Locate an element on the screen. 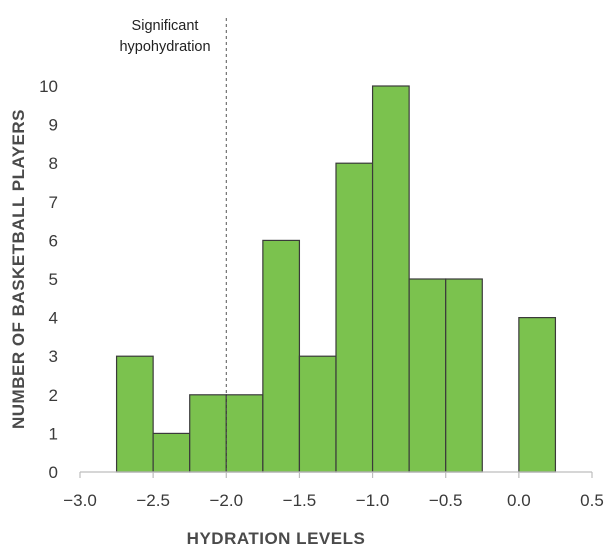 The height and width of the screenshot is (549, 608). y-tick-label: 5 is located at coordinates (53, 279).